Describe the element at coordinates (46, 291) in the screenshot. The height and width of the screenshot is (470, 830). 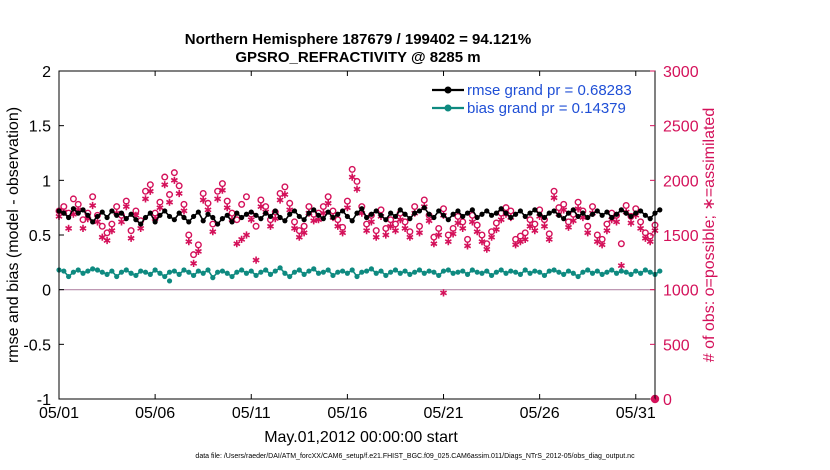
I see `left-tick-label: 0` at that location.